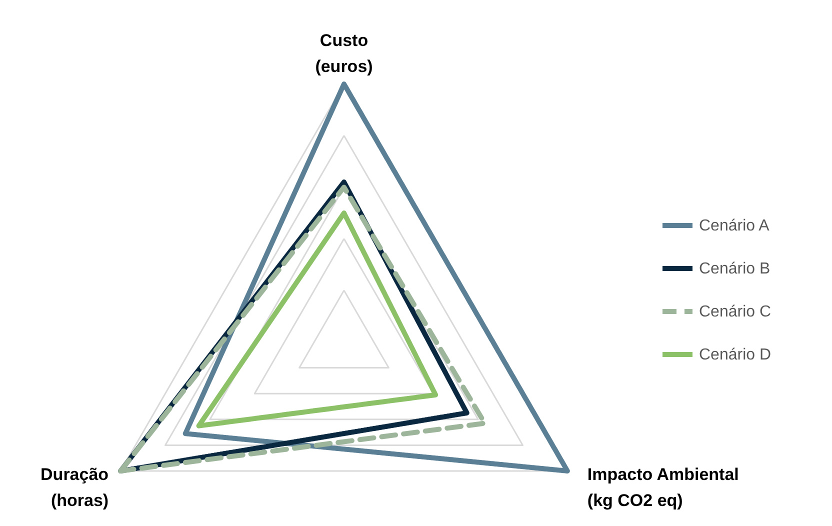  I want to click on spoke-label: Duração (horas), so click(74, 487).